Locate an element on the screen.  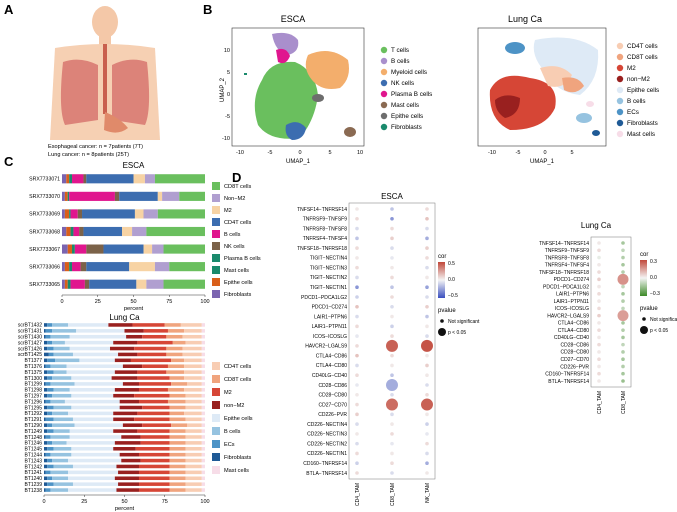
panel-label-b: B is located at coordinates (207, 9).